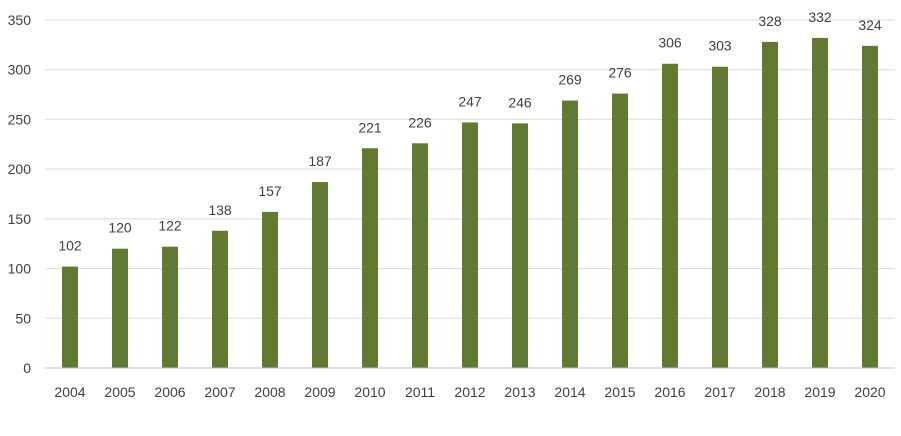  What do you see at coordinates (23, 318) in the screenshot?
I see `y-tick-label: 50` at bounding box center [23, 318].